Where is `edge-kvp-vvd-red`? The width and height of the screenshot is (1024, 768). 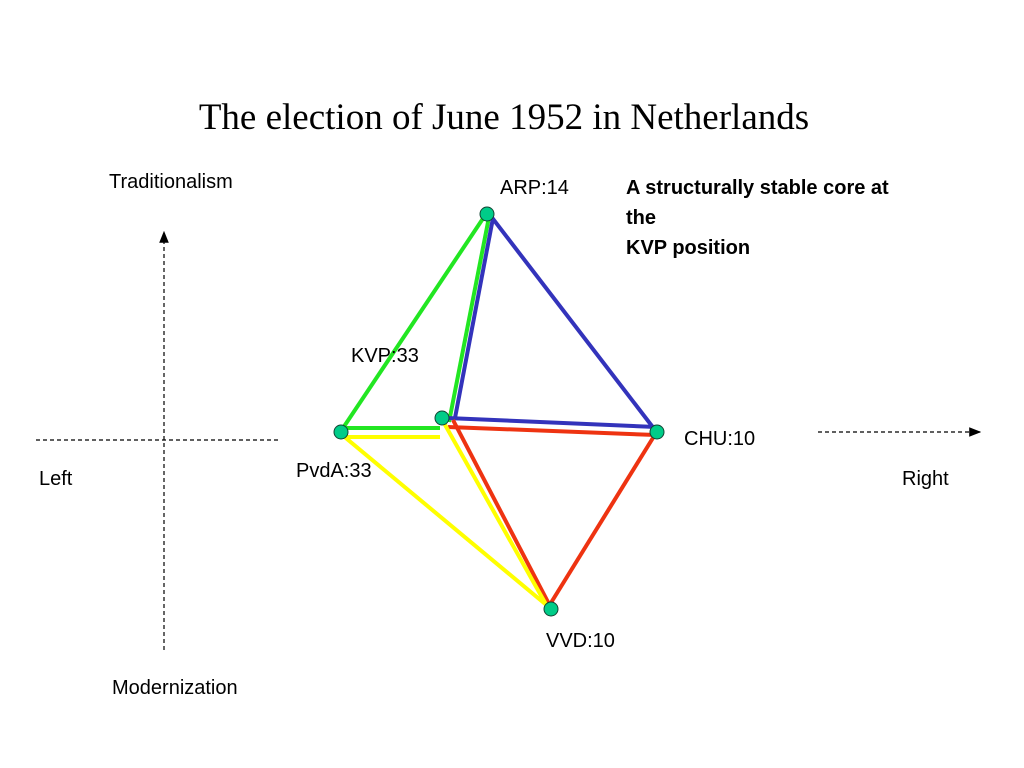 edge-kvp-vvd-red is located at coordinates (501, 512).